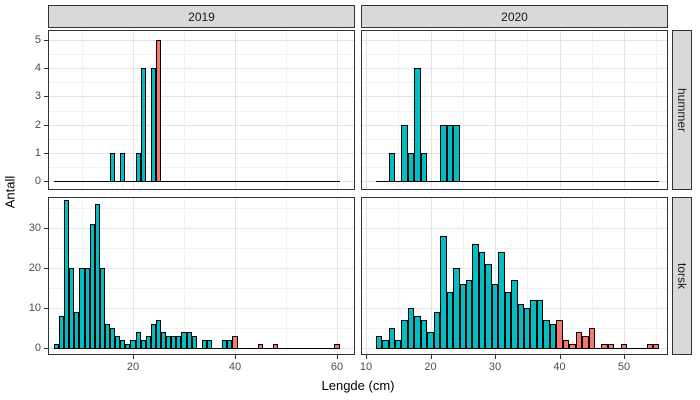 Image resolution: width=700 pixels, height=400 pixels. Describe the element at coordinates (682, 276) in the screenshot. I see `facet-strip-torsk: torsk` at that location.